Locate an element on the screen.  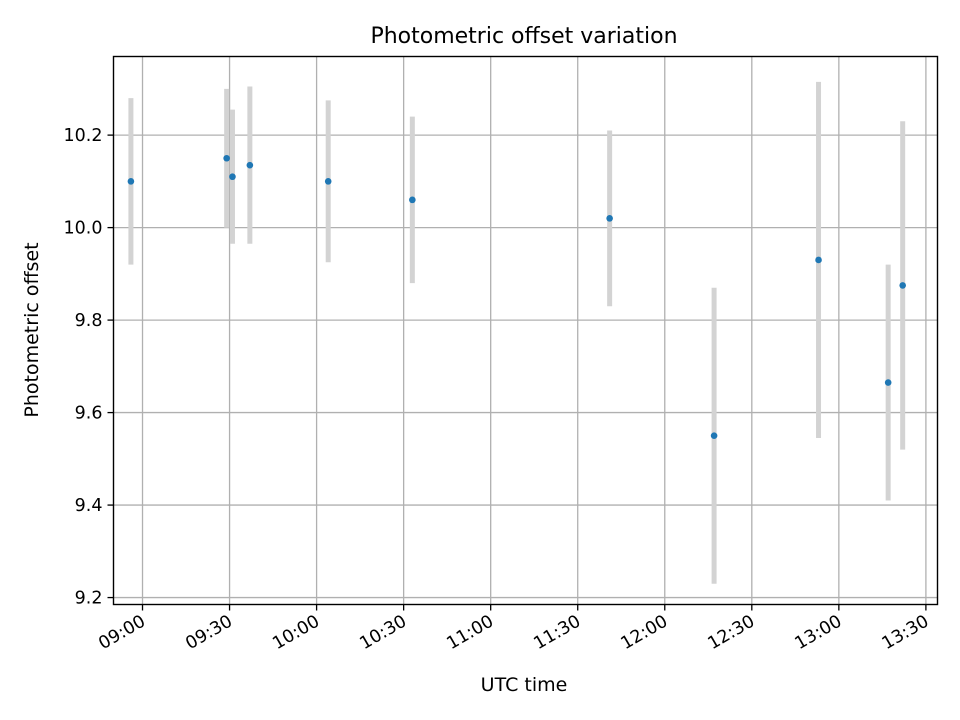
x-tick-label: 13:00 is located at coordinates (819, 633).